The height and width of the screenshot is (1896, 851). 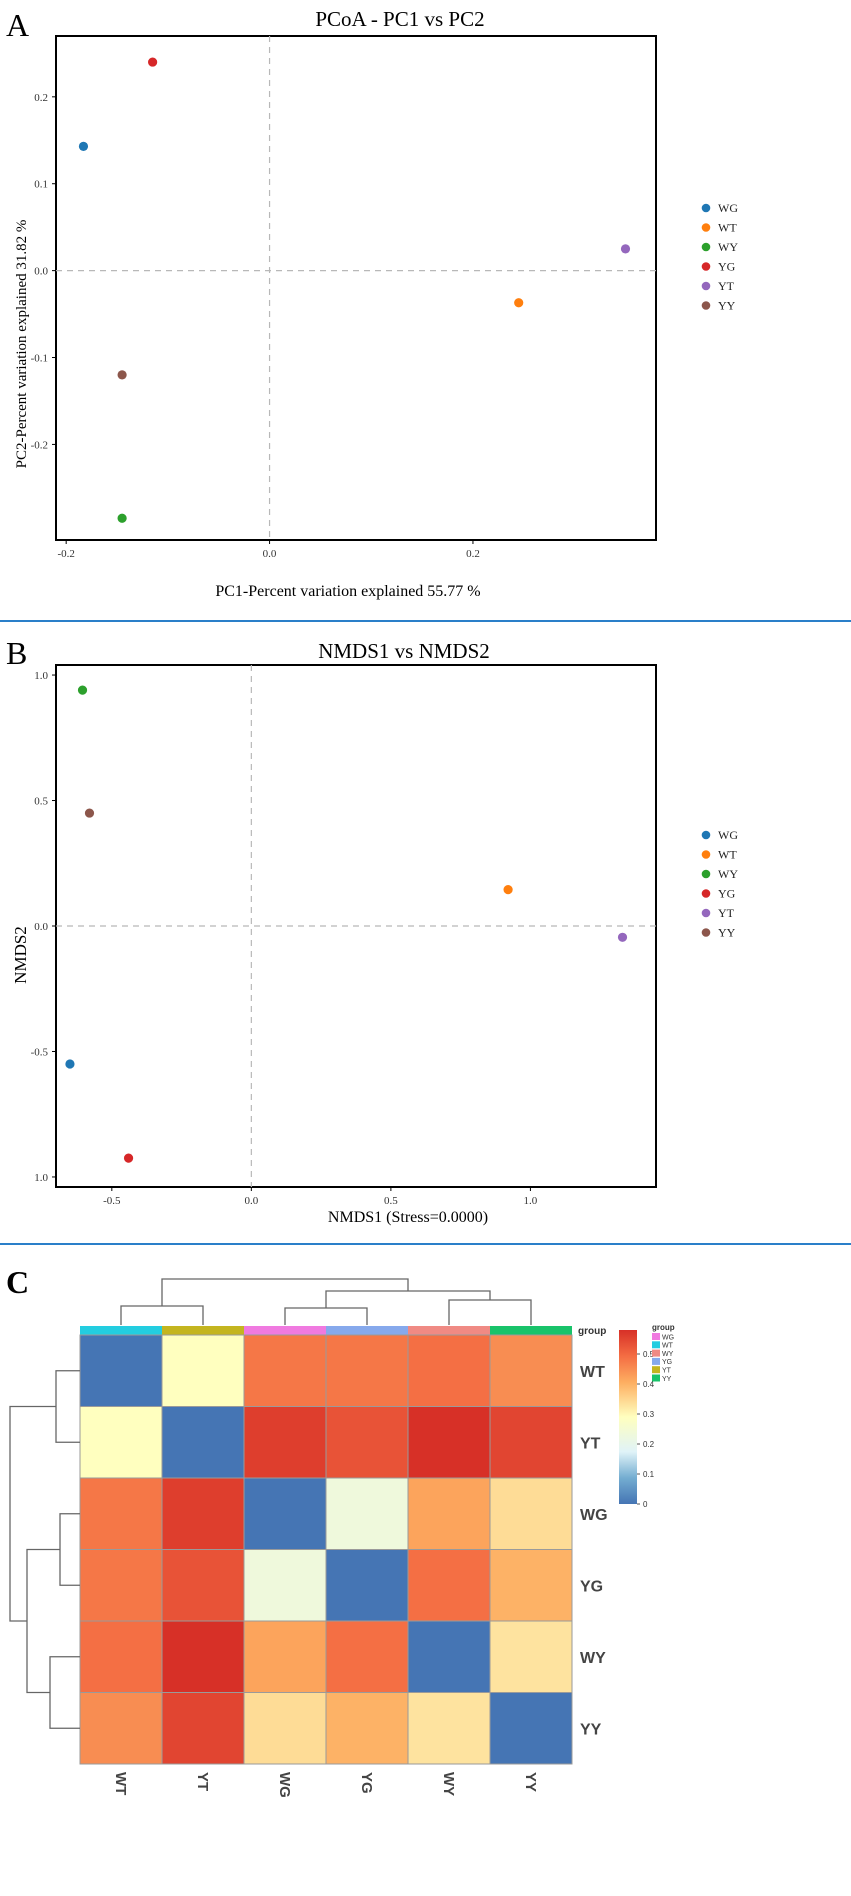 I want to click on group-legend-title: group, so click(x=663, y=1327).